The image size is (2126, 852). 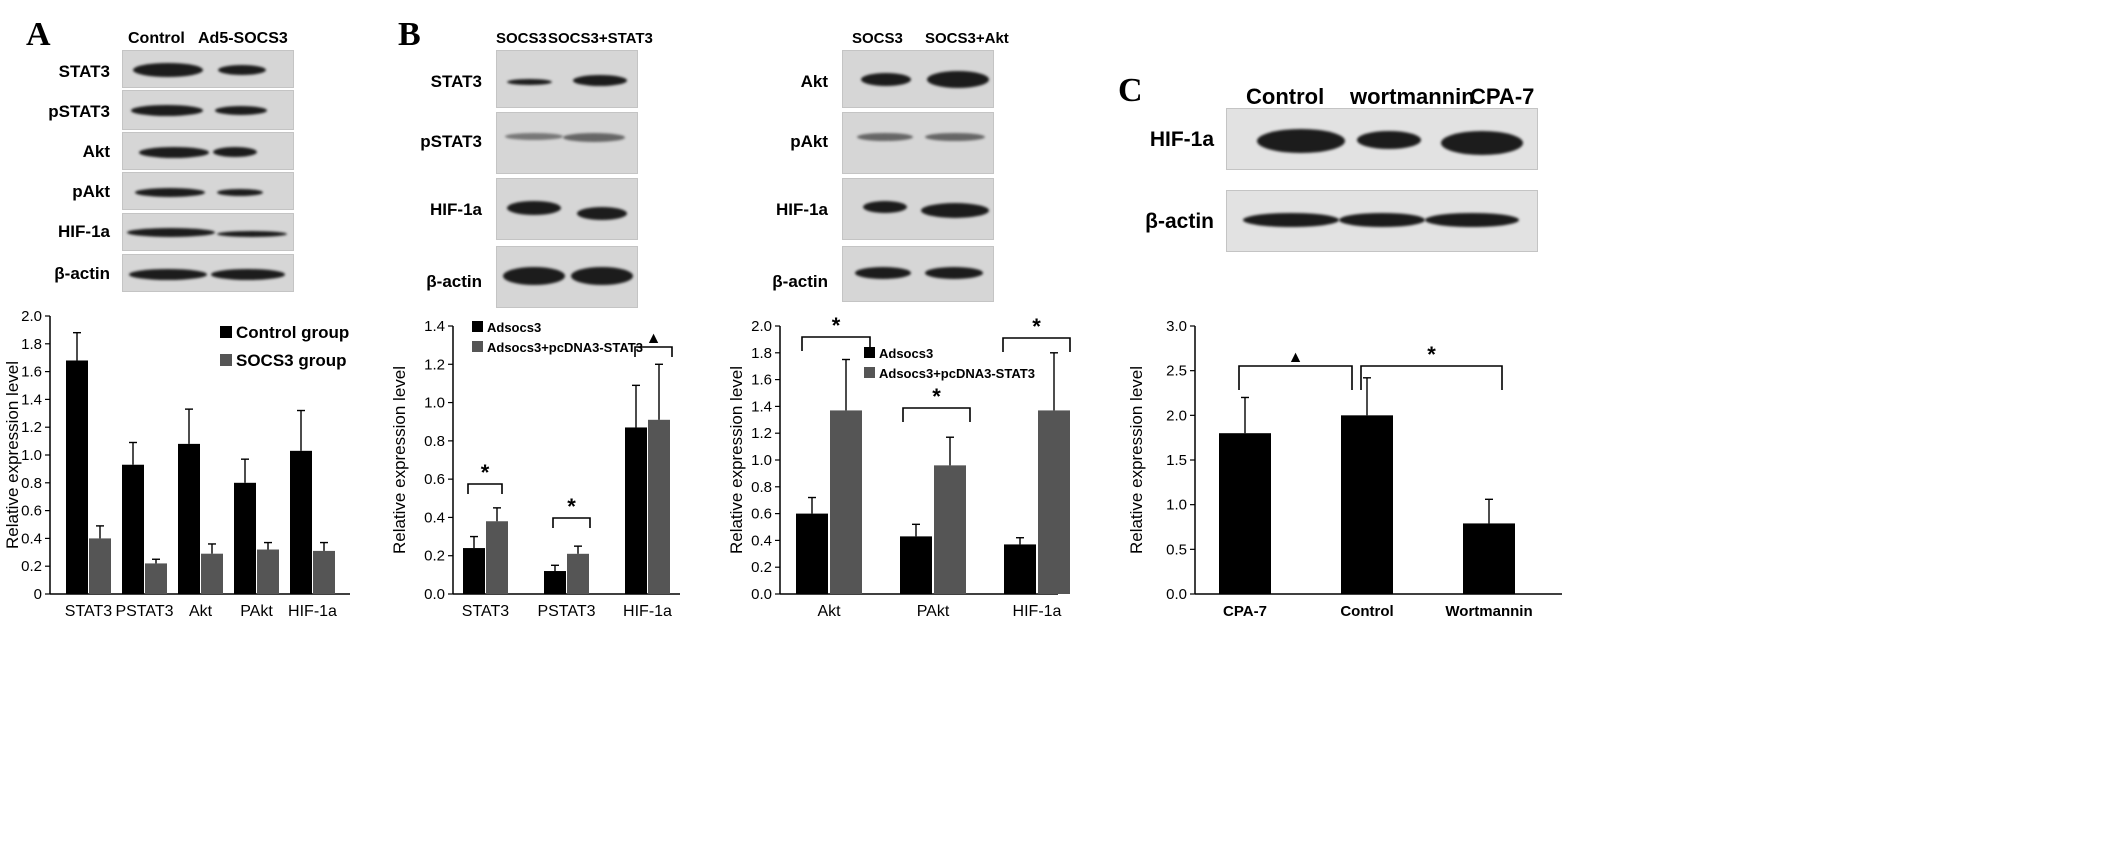 I want to click on lane-label-socs3-stat3: SOCS3+STAT3, so click(x=600, y=38).